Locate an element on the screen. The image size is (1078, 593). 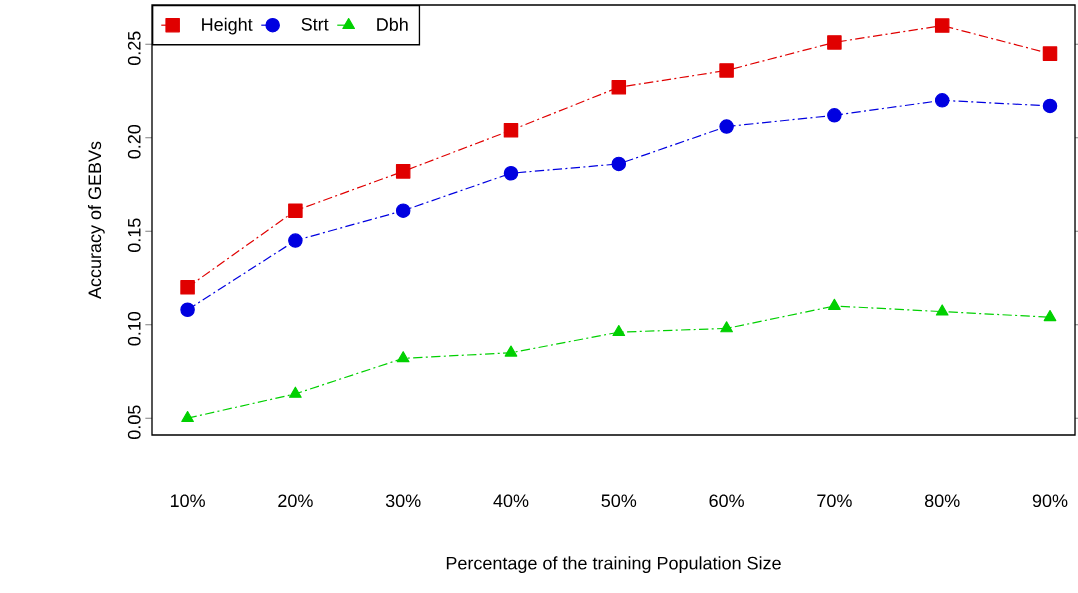
legend-label: Dbh is located at coordinates (392, 24).